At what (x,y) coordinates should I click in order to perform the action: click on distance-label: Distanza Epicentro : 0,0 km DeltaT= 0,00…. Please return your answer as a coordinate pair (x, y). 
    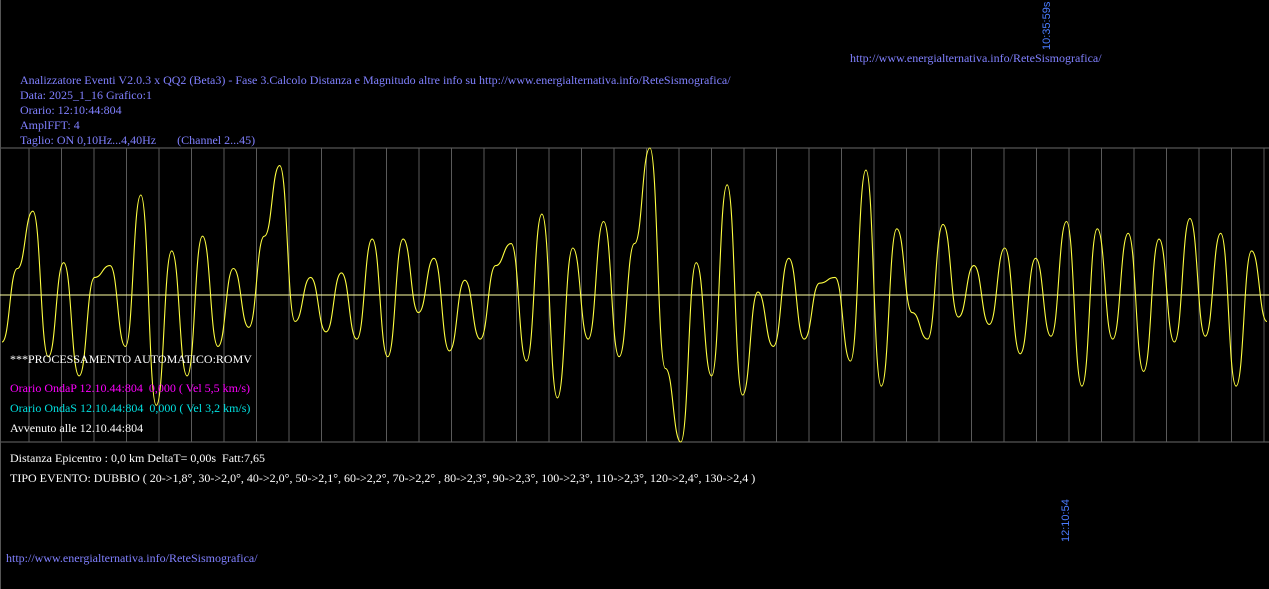
    Looking at the image, I should click on (138, 458).